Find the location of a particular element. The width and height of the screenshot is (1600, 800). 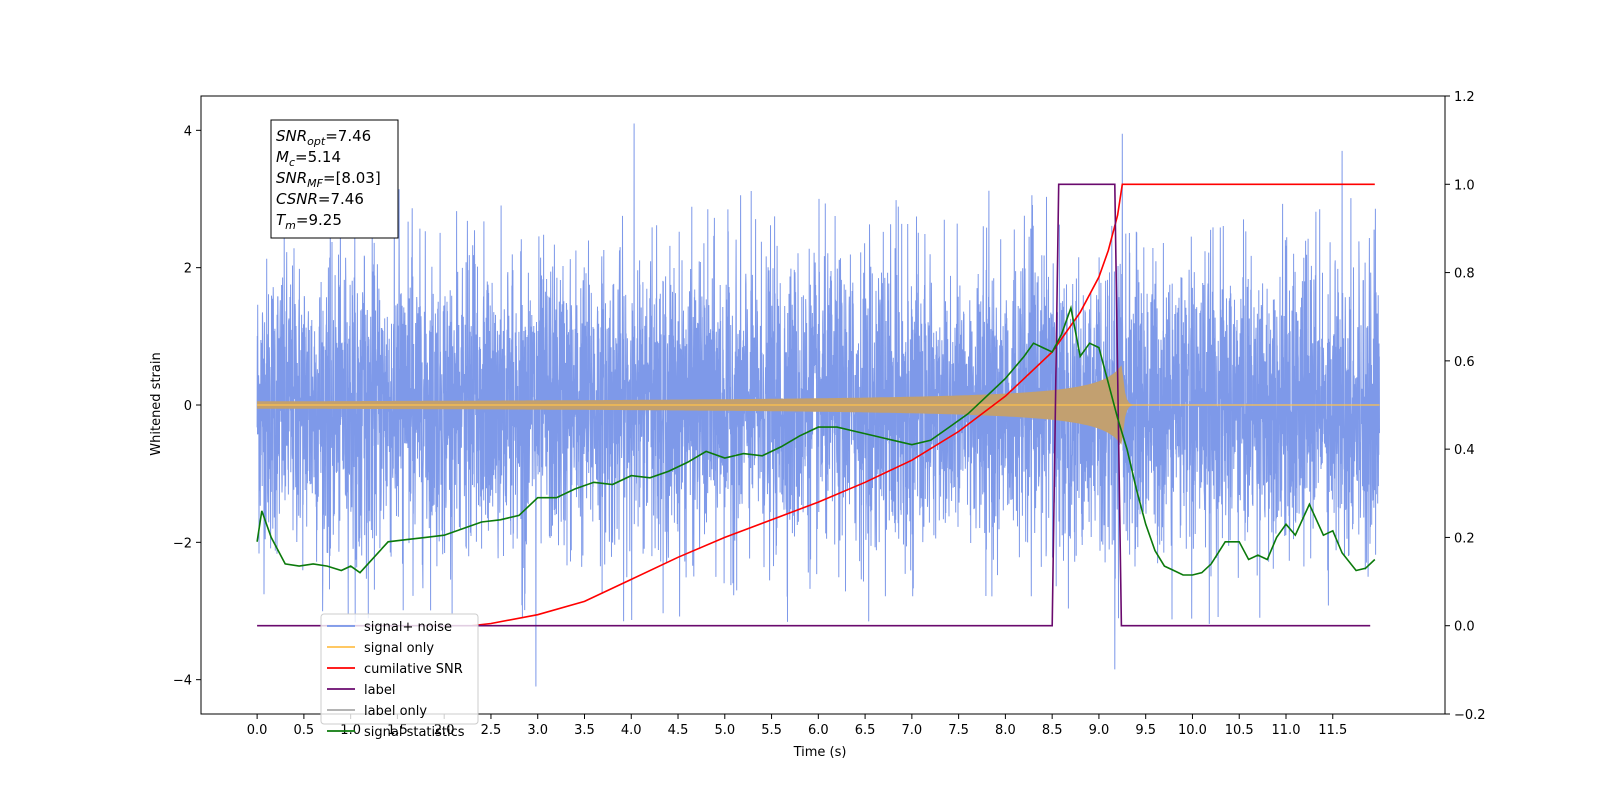

legend-label: cumilative SNR is located at coordinates (413, 669).